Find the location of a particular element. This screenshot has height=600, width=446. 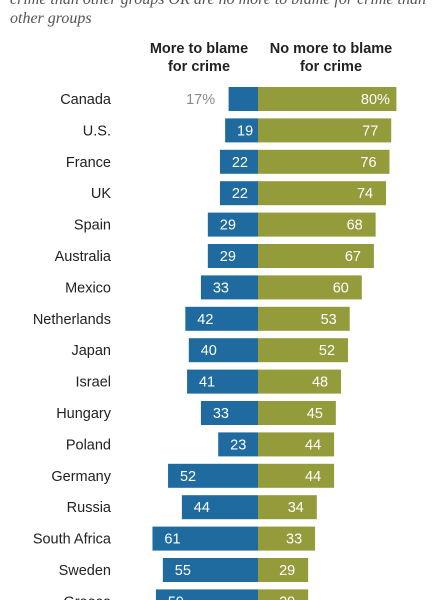

country-label: UK is located at coordinates (101, 194).